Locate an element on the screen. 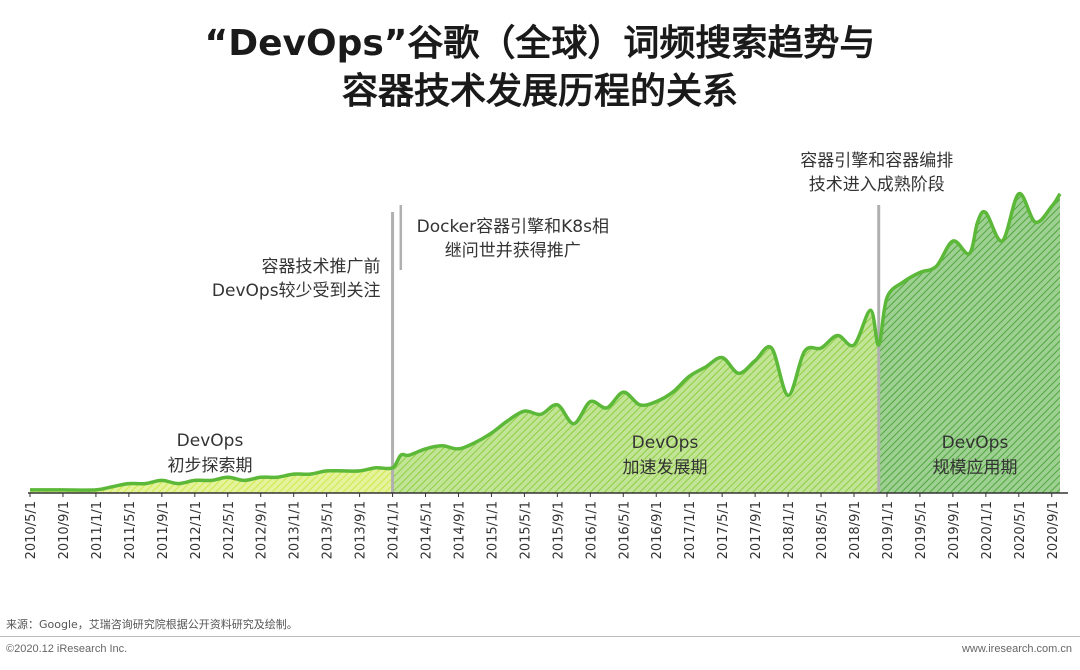  annotation-2-line1: Docker容器引擎和K8s相 is located at coordinates (513, 227).